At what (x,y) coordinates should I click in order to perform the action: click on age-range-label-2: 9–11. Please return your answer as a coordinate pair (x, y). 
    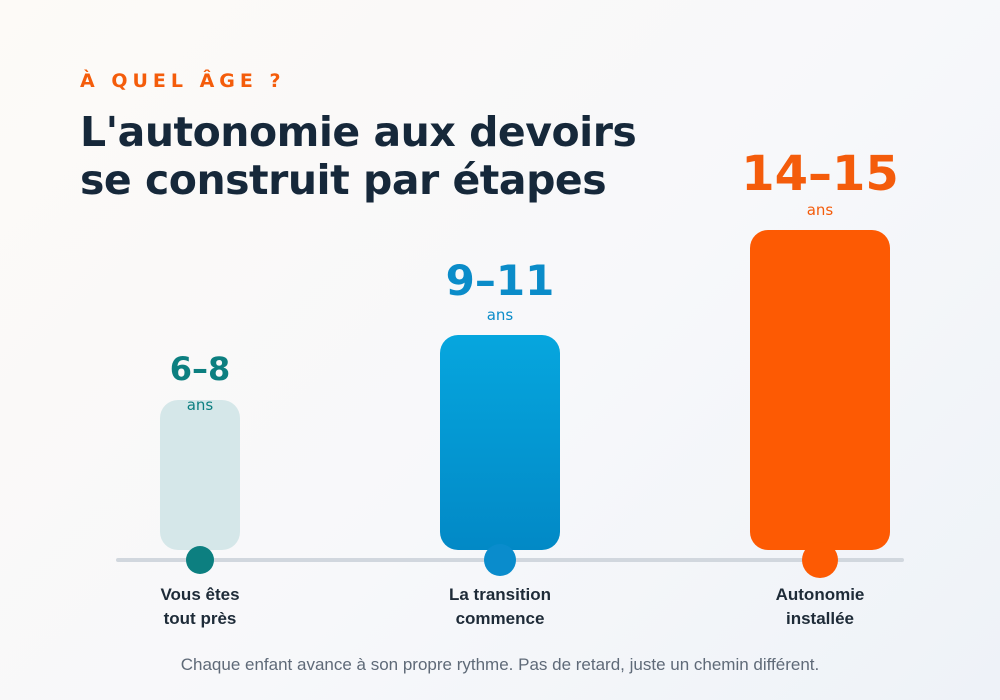
    Looking at the image, I should click on (500, 280).